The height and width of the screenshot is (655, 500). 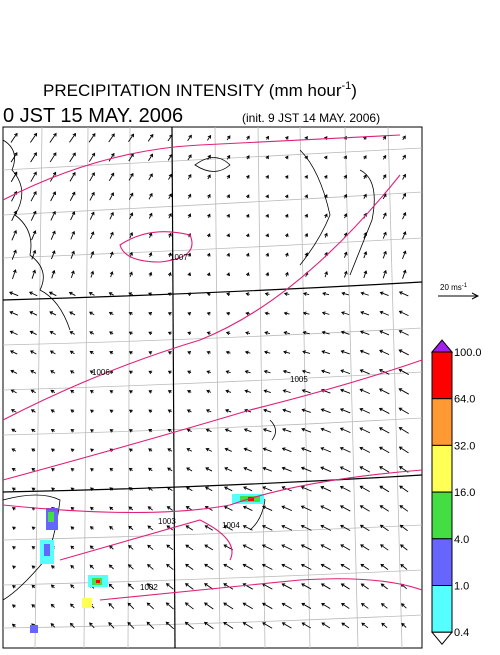 What do you see at coordinates (442, 346) in the screenshot?
I see `colorbar-cap` at bounding box center [442, 346].